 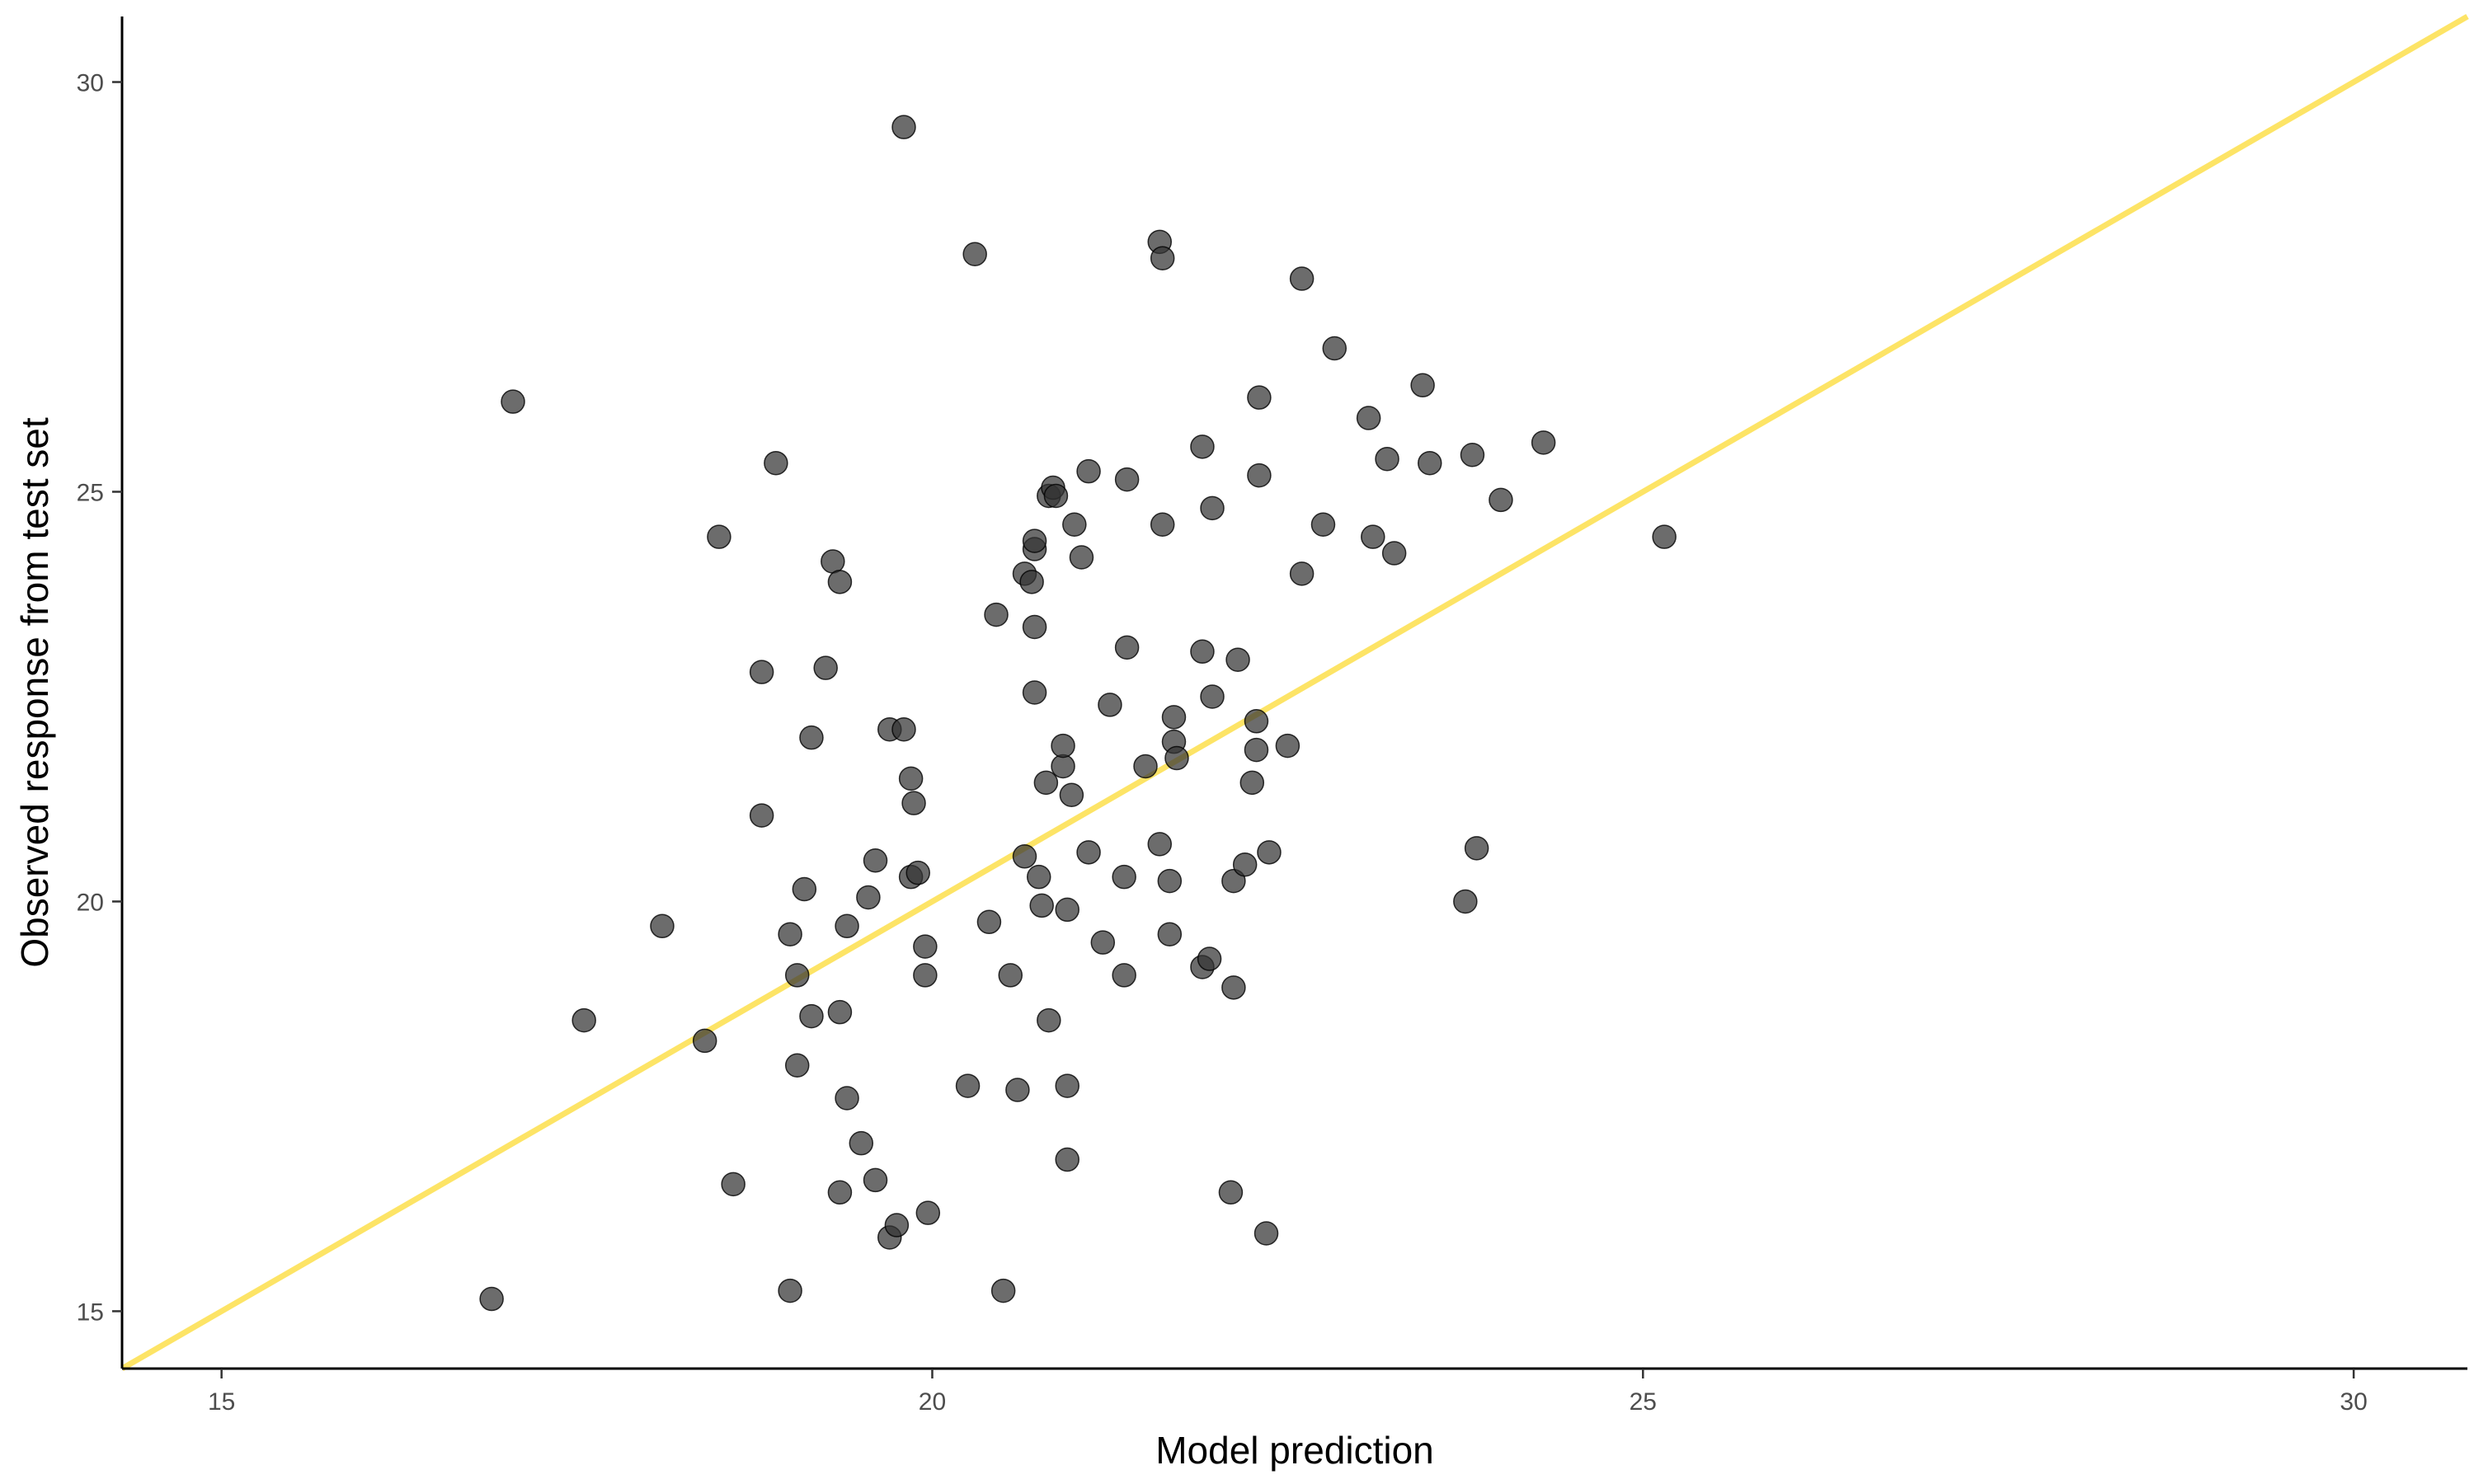 I want to click on y-tick-label: 15, so click(x=90, y=1312).